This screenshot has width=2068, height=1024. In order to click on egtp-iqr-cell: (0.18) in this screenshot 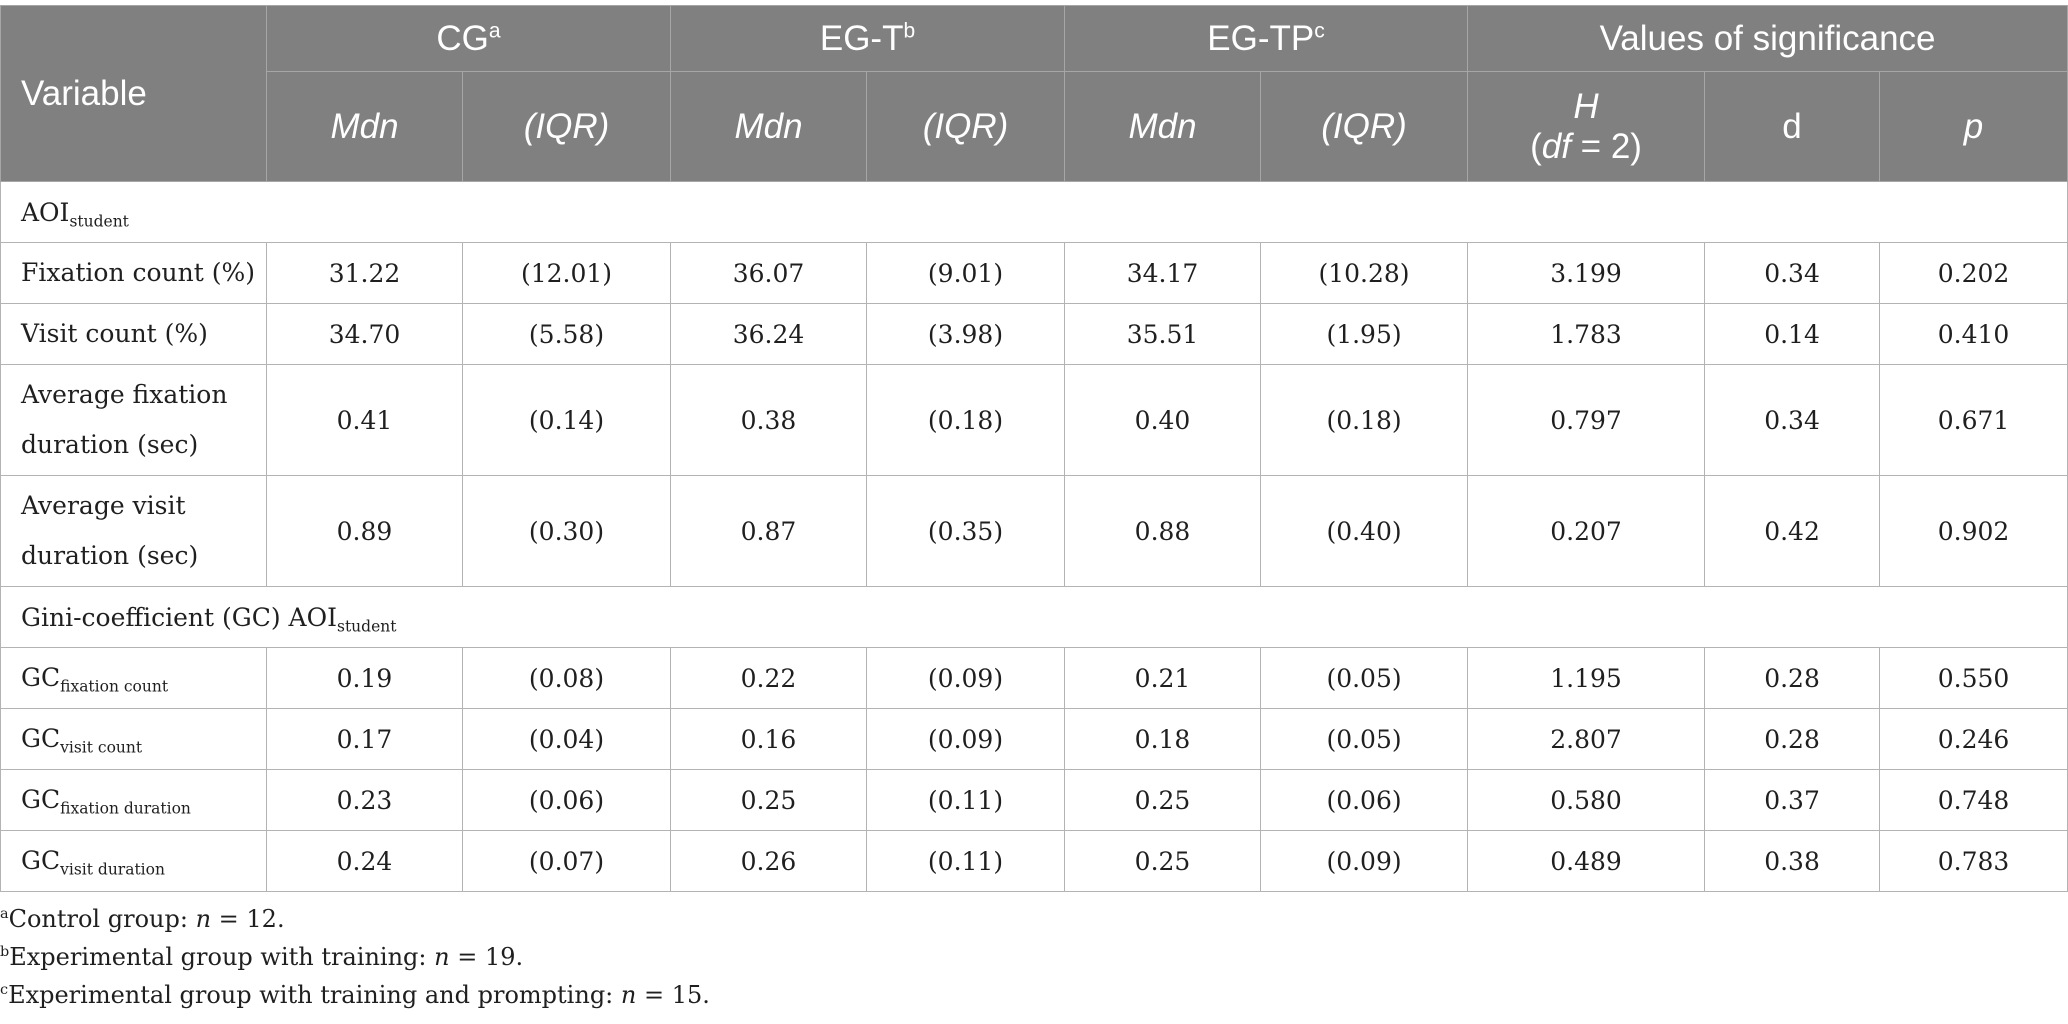, I will do `click(1364, 420)`.